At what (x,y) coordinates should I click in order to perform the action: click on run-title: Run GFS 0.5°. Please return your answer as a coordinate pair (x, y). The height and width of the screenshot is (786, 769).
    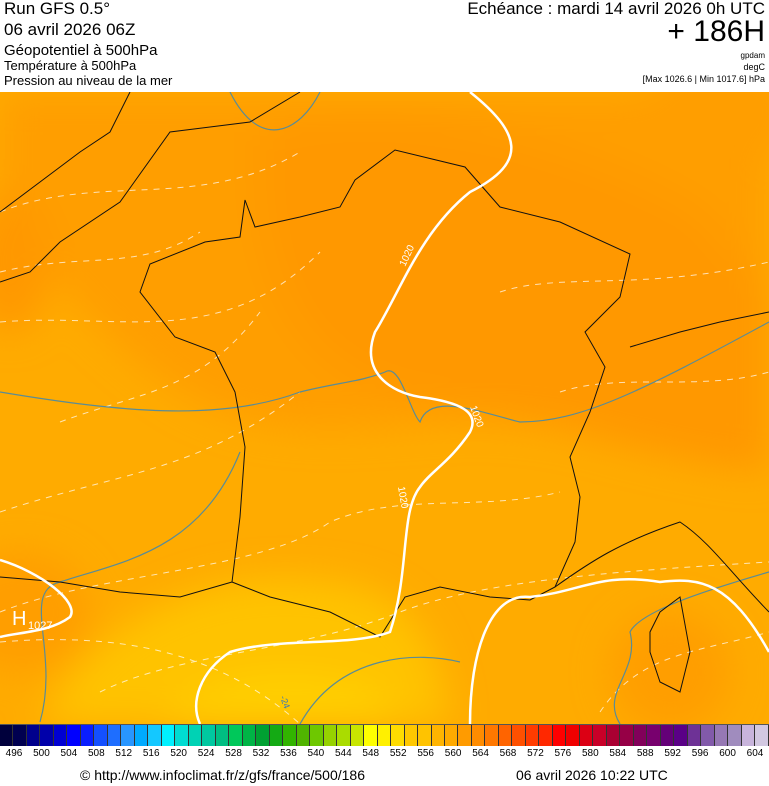
    Looking at the image, I should click on (57, 9).